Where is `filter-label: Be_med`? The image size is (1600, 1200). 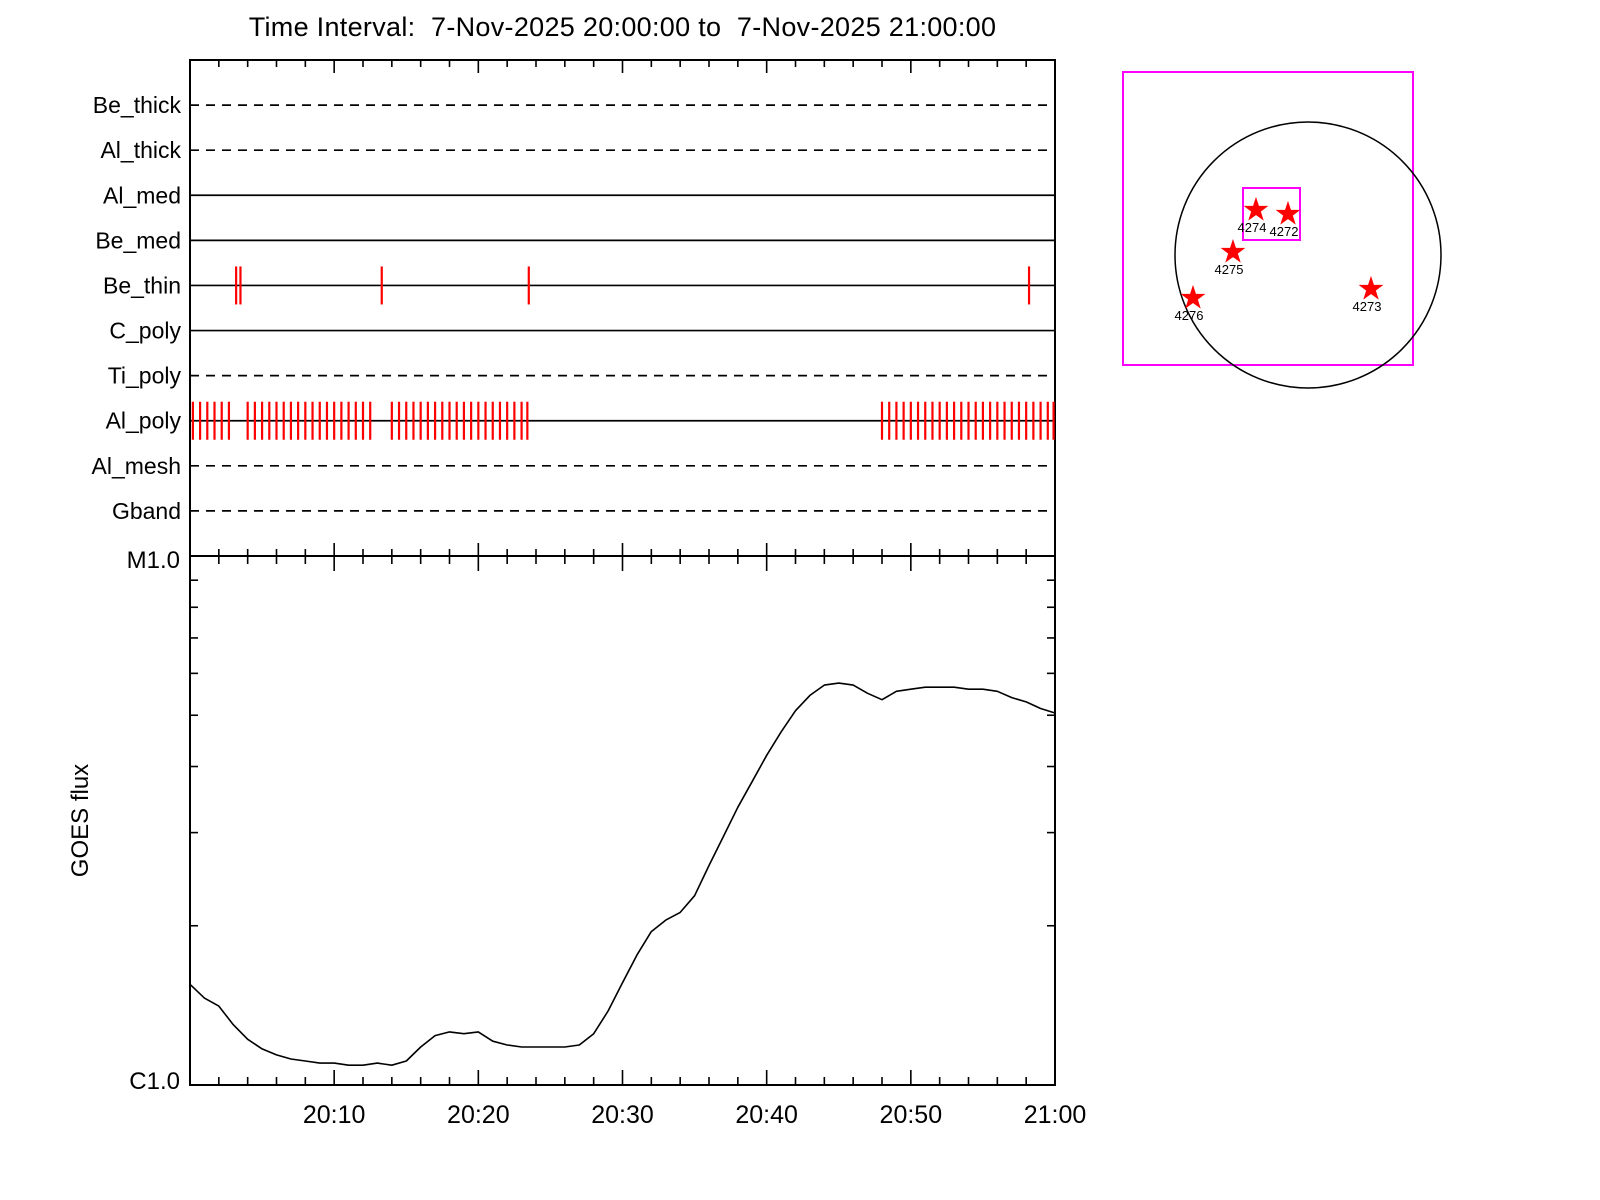 filter-label: Be_med is located at coordinates (138, 240).